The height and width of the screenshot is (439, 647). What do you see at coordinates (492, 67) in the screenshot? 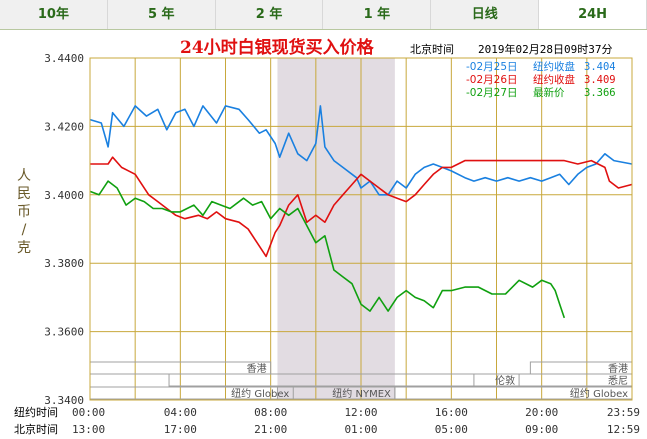
I see `legend-date: -02月25日` at bounding box center [492, 67].